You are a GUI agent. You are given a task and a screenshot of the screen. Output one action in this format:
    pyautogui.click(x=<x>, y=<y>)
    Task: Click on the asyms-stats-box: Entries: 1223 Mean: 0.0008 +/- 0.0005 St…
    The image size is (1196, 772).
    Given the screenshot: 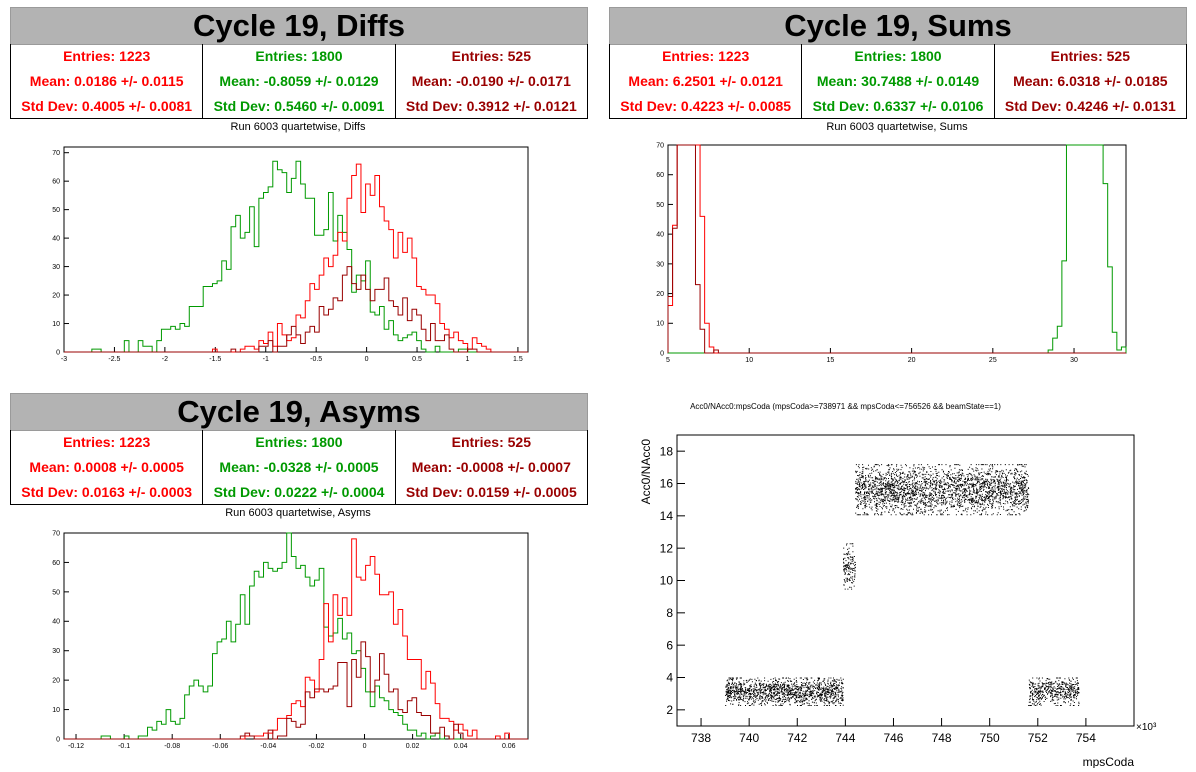 What is the action you would take?
    pyautogui.click(x=299, y=467)
    